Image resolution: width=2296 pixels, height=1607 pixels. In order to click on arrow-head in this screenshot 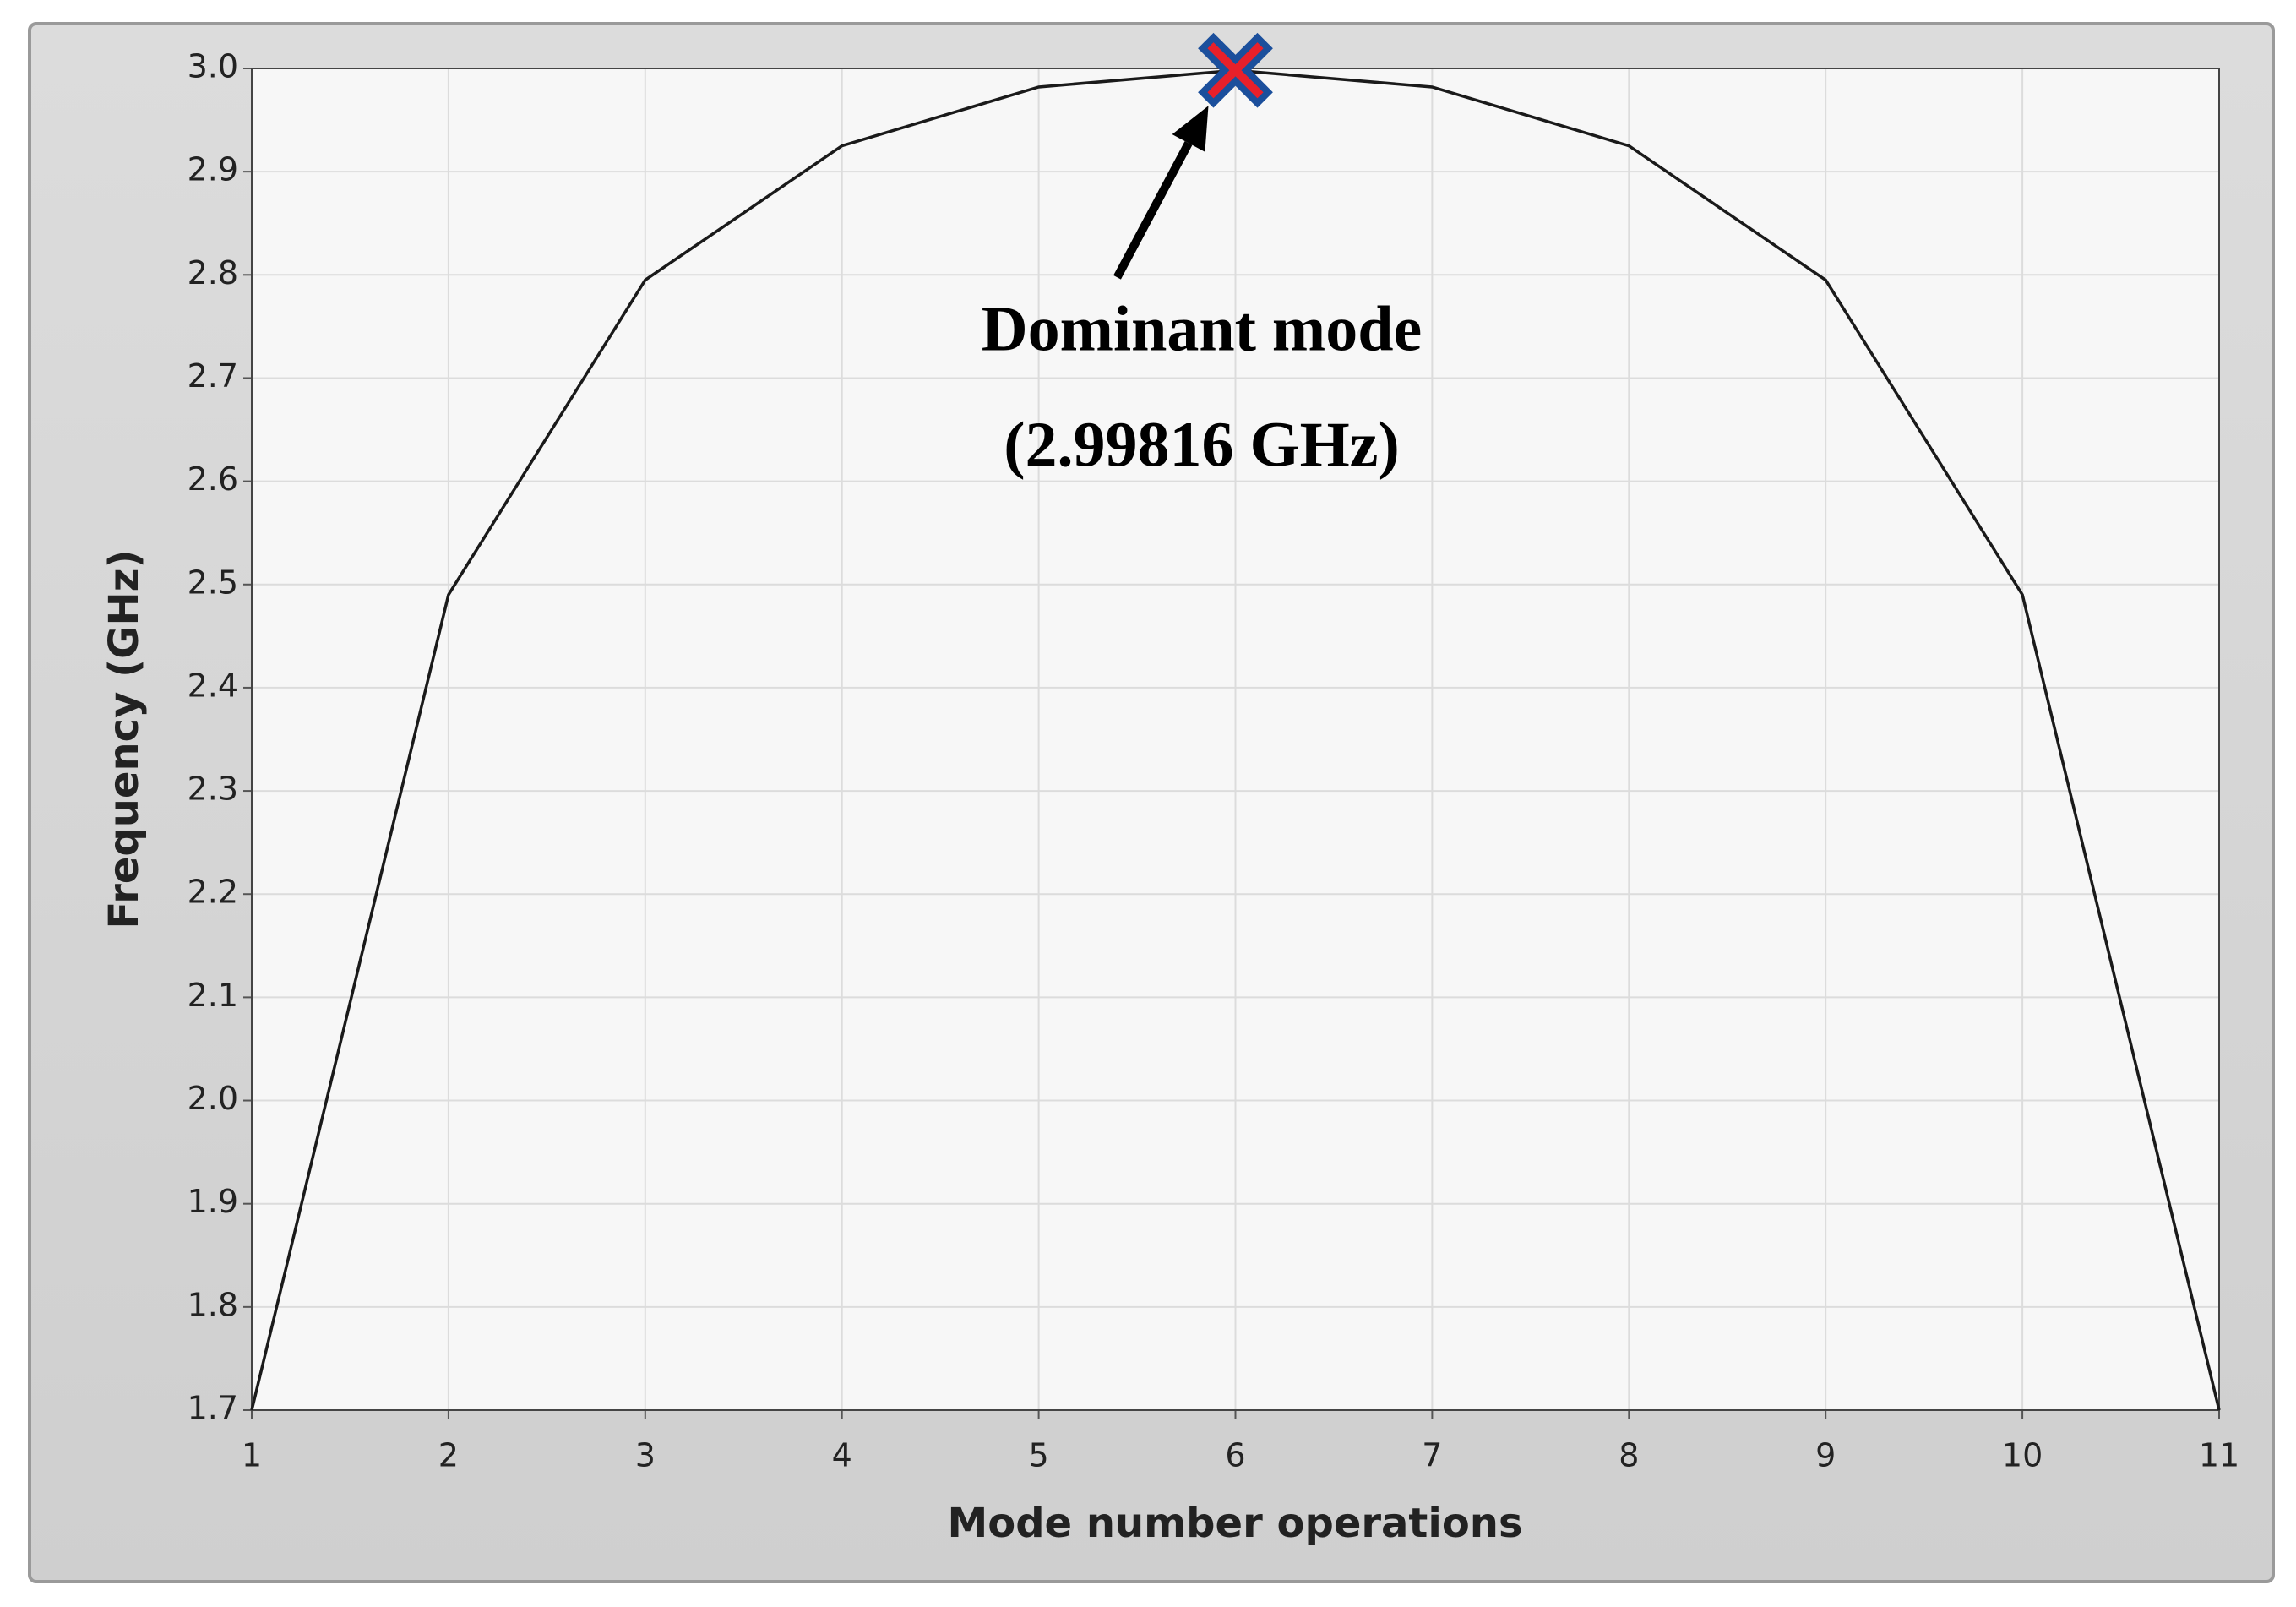, I will do `click(1190, 129)`.